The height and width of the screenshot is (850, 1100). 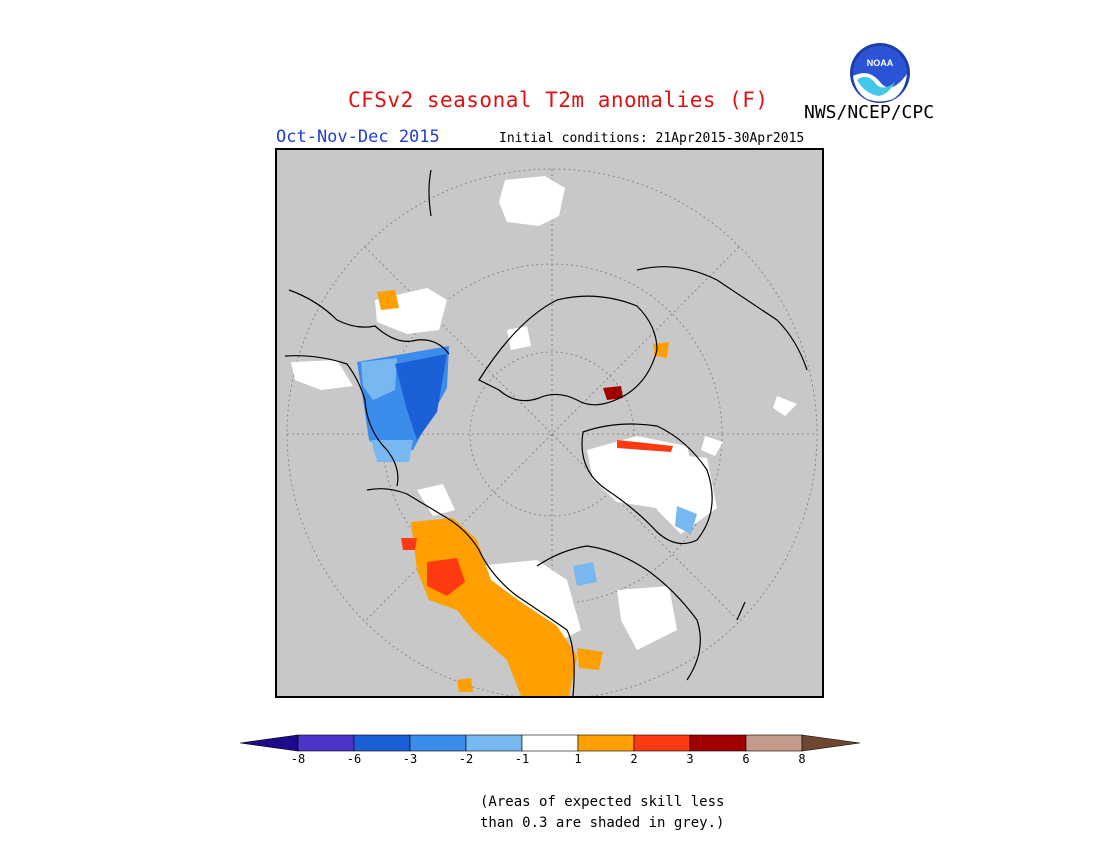 I want to click on legend-tick: -1, so click(x=522, y=759).